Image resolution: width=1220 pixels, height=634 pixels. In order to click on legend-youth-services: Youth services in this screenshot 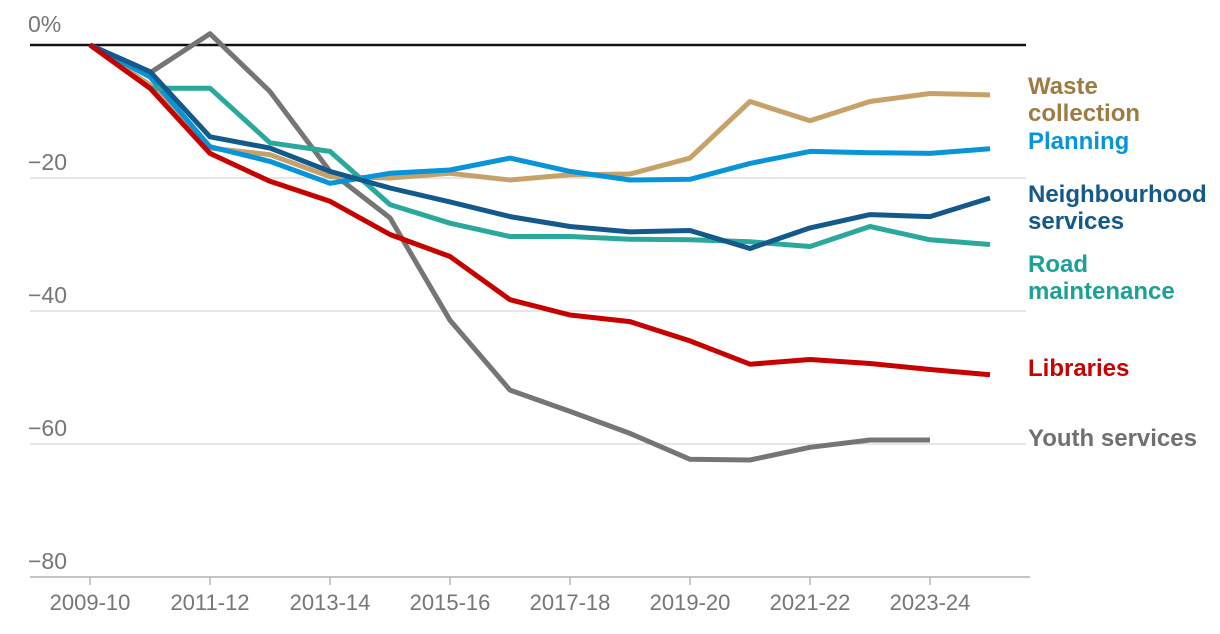, I will do `click(1112, 438)`.